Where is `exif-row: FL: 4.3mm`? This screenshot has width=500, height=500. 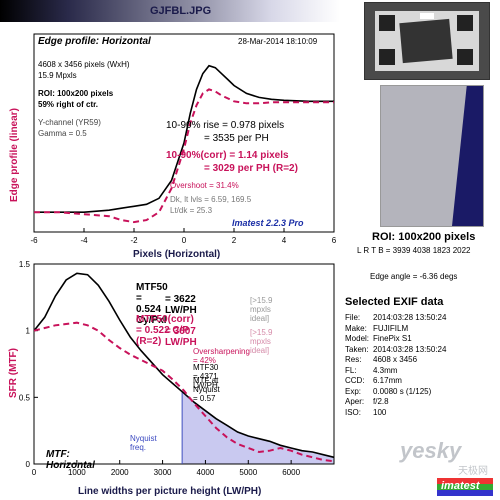
exif-row: FL: 4.3mm is located at coordinates (420, 370).